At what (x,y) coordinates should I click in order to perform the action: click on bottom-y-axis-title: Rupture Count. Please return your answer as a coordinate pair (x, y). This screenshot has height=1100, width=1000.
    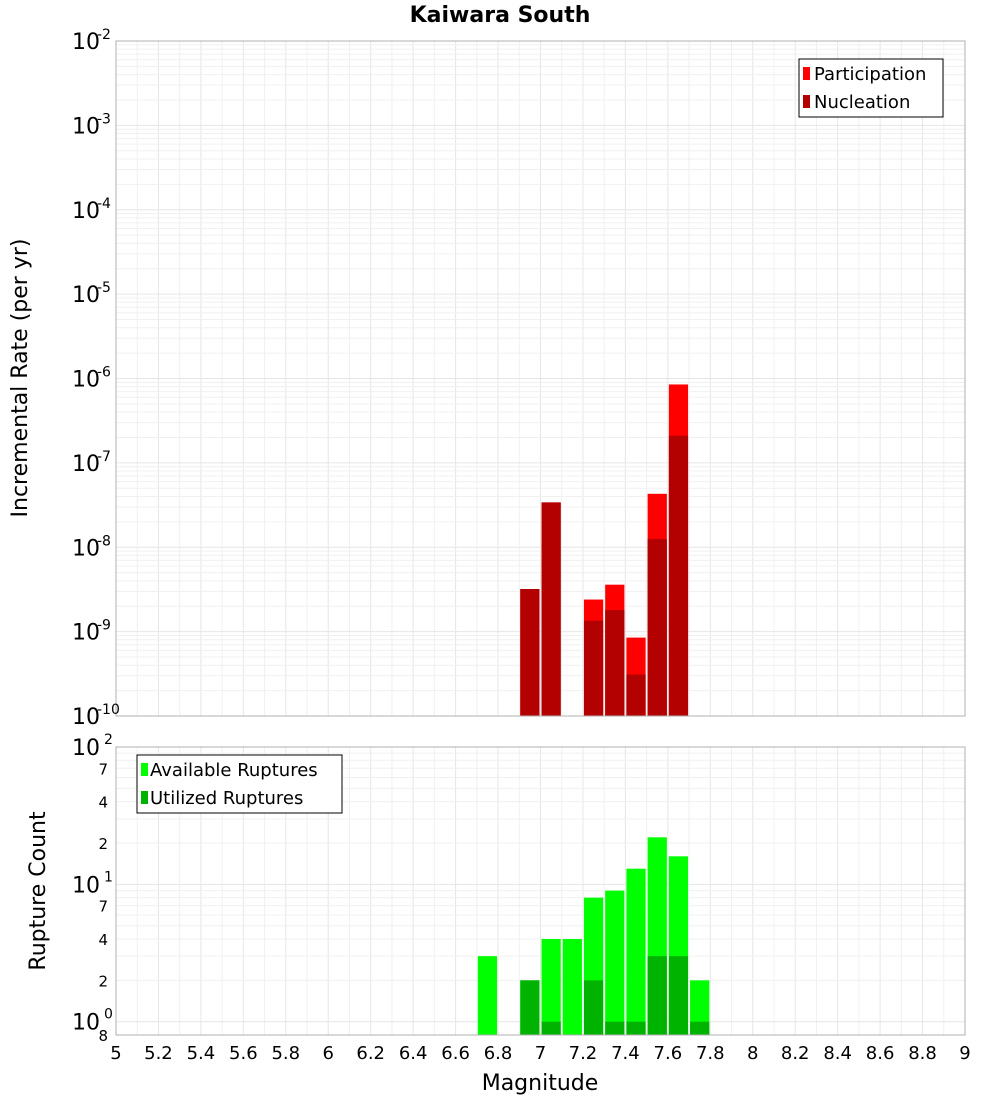
    Looking at the image, I should click on (38, 891).